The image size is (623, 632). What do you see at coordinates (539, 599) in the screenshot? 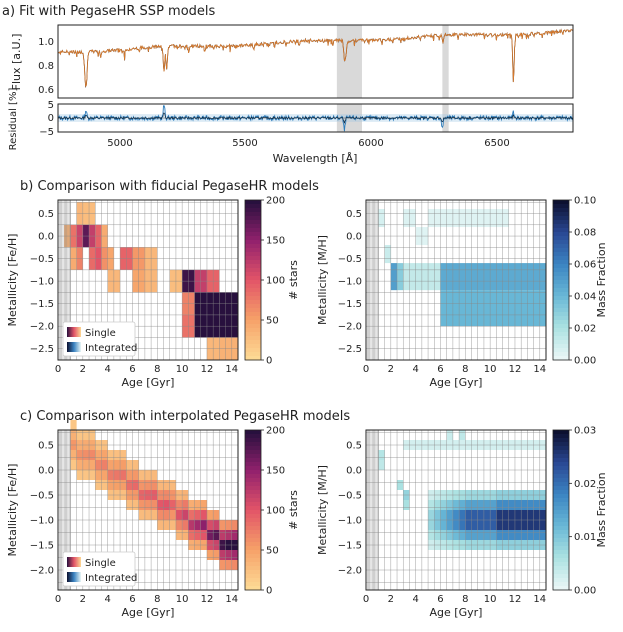
I see `age-tick-label: 14` at bounding box center [539, 599].